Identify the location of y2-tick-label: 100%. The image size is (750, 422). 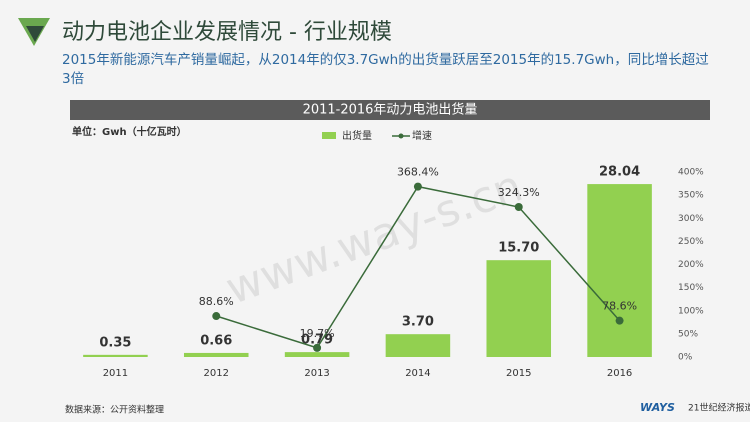
(691, 311).